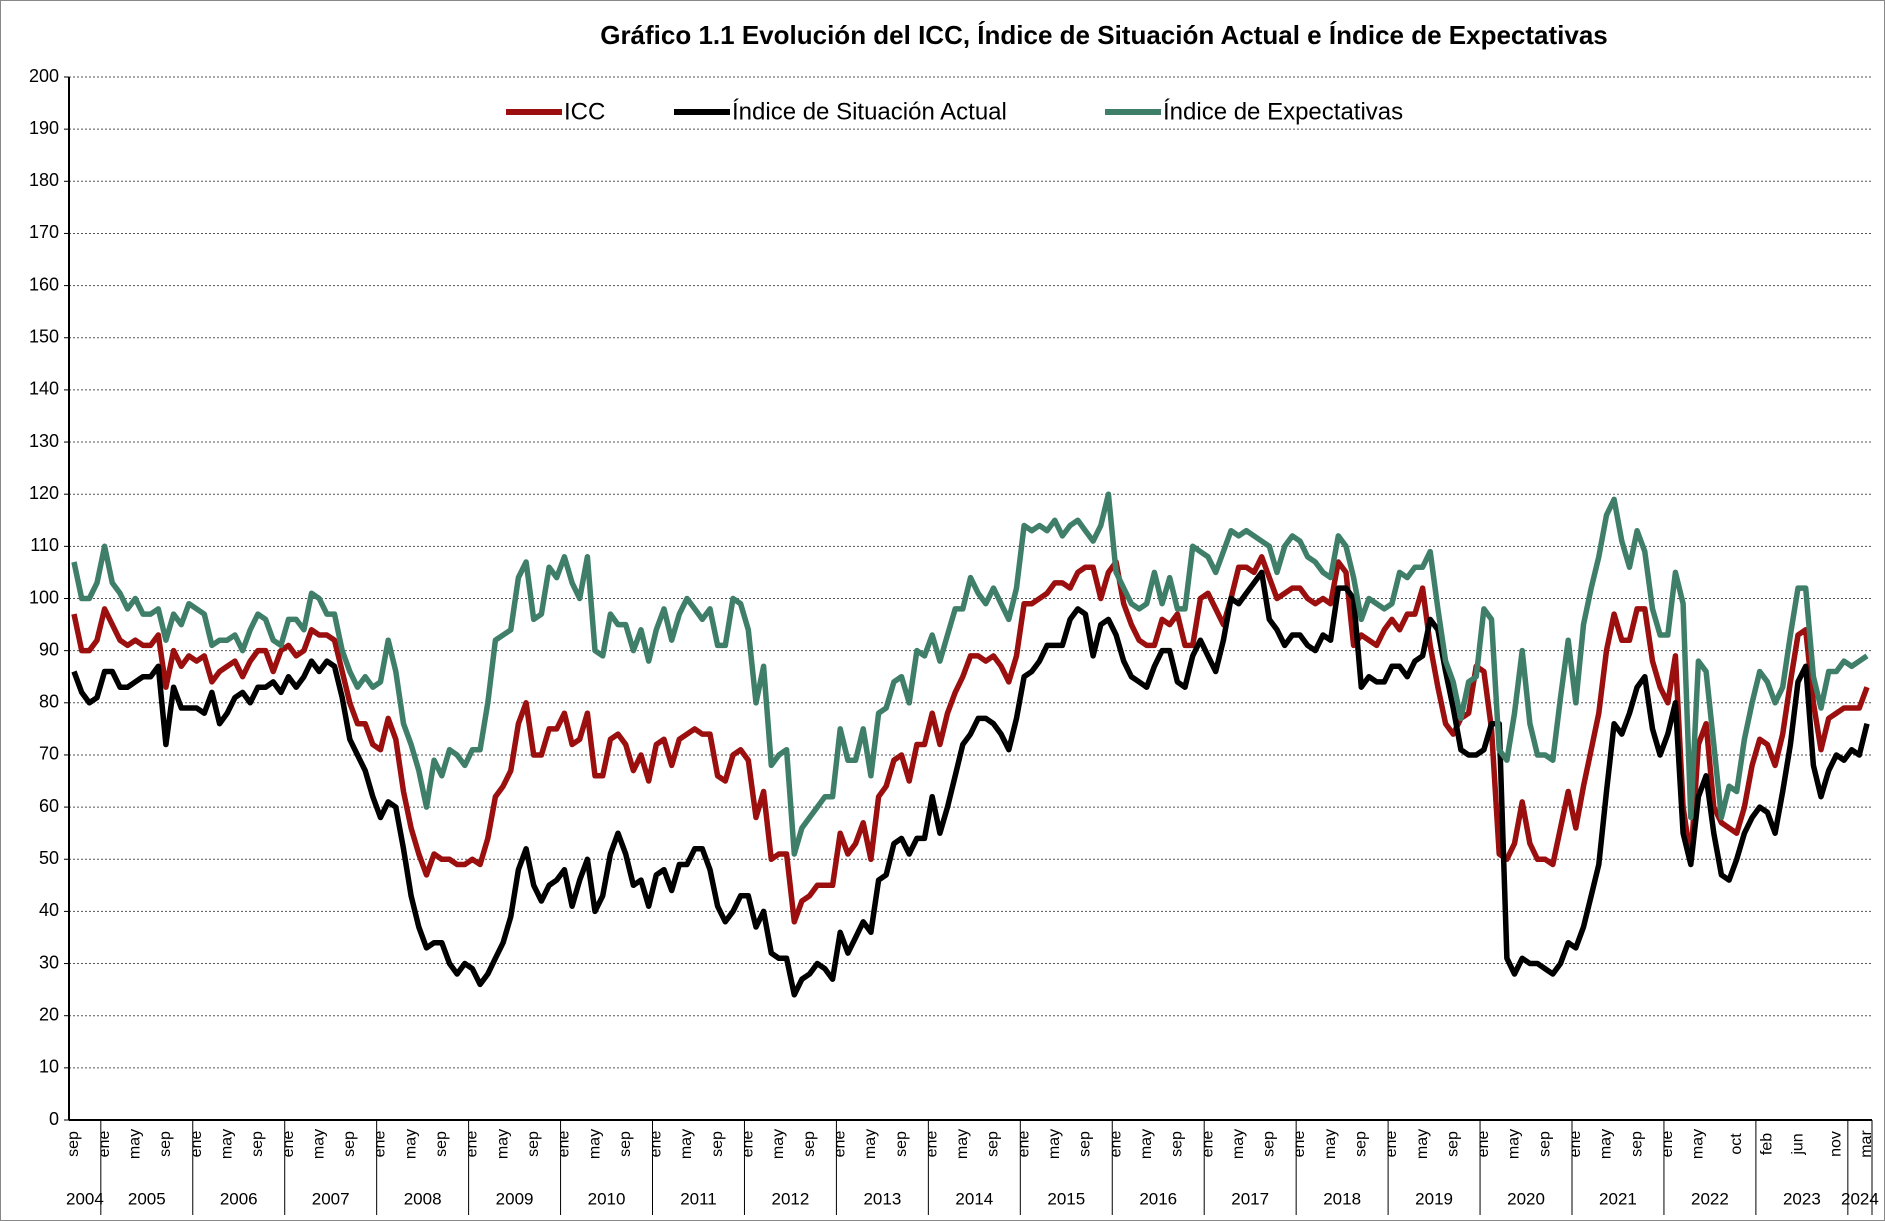  I want to click on y-tick-label: 110, so click(44, 545).